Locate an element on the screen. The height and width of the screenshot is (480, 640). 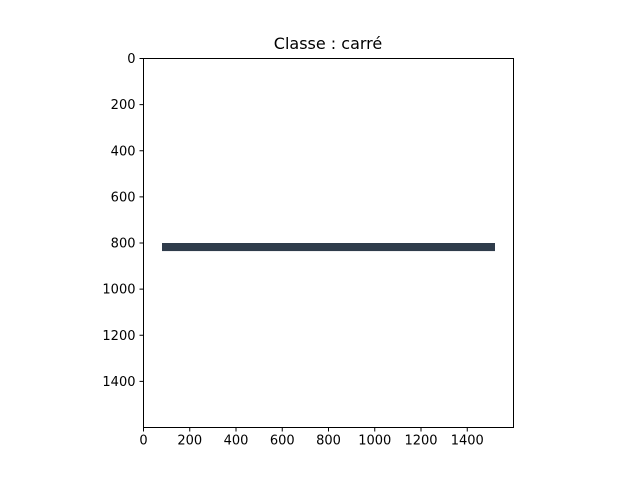
data-layer is located at coordinates (328, 247).